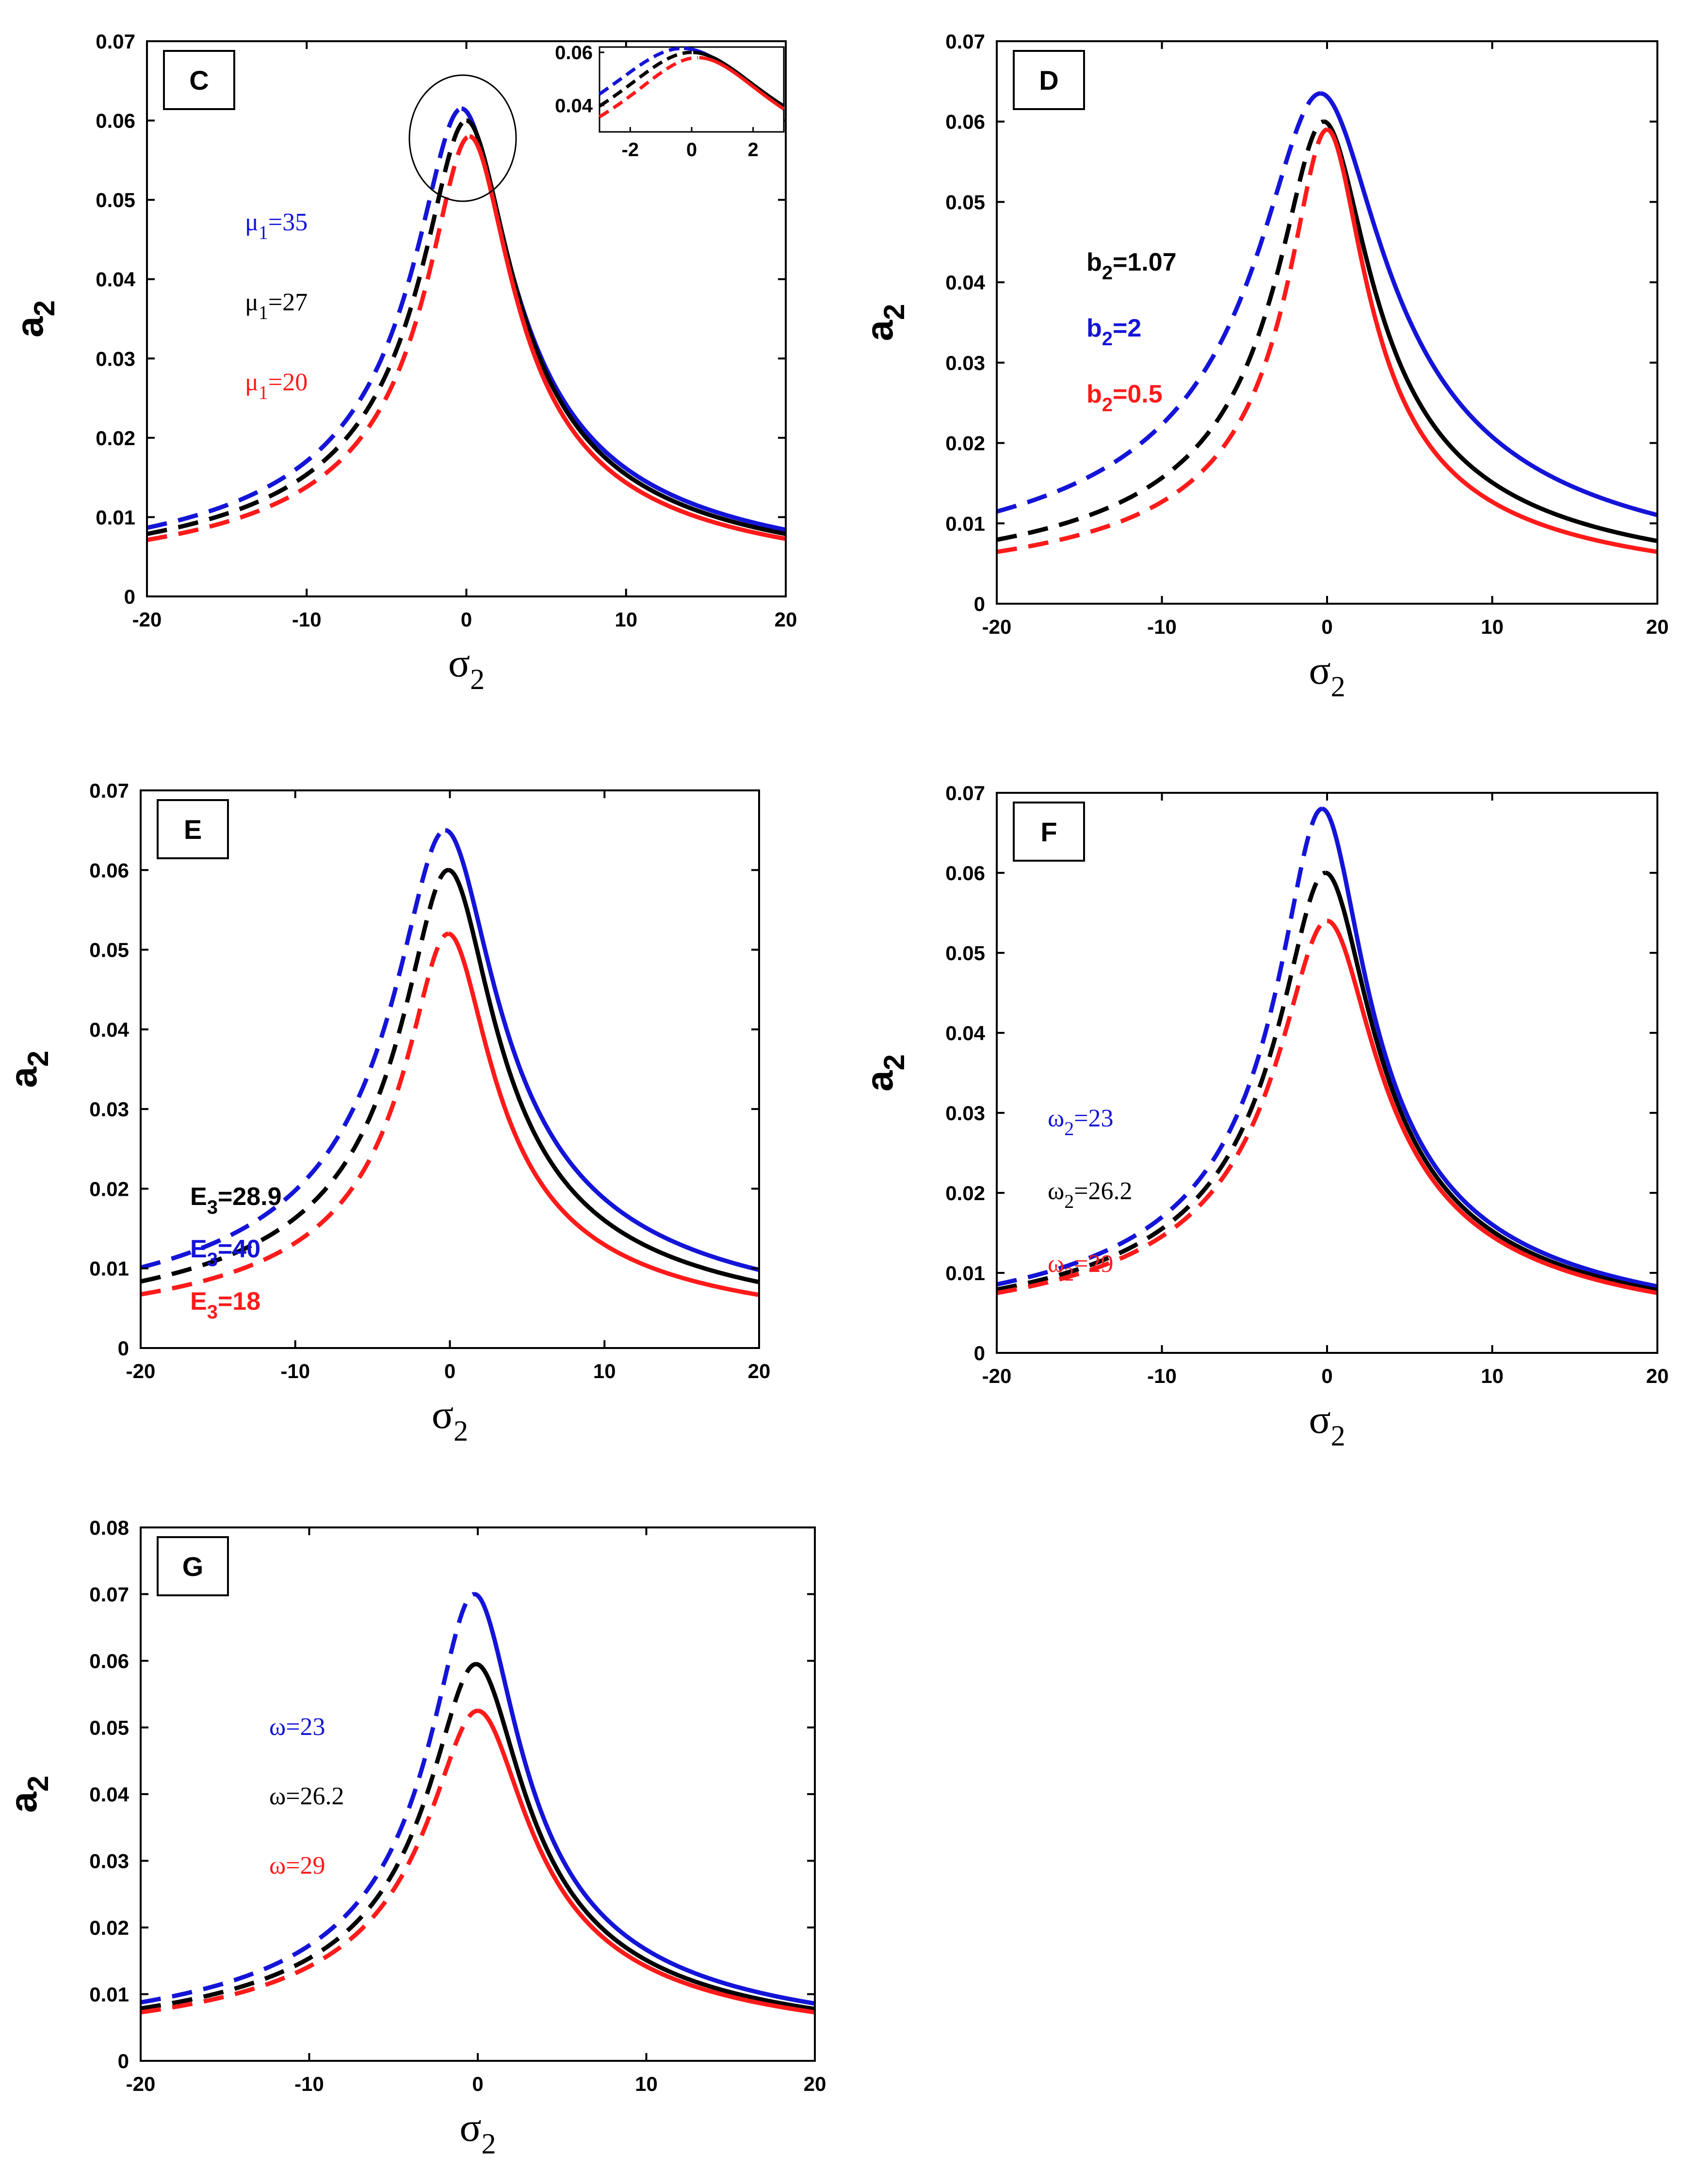 This screenshot has height=2184, width=1702. Describe the element at coordinates (252, 222) in the screenshot. I see `legend-symbol: μ` at that location.